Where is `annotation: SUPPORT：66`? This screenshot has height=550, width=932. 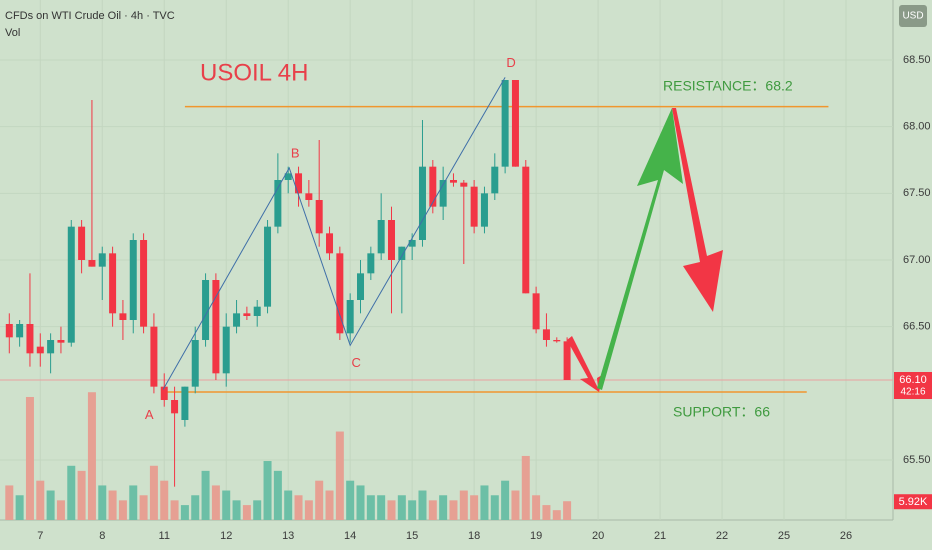
annotation: SUPPORT：66 is located at coordinates (721, 412).